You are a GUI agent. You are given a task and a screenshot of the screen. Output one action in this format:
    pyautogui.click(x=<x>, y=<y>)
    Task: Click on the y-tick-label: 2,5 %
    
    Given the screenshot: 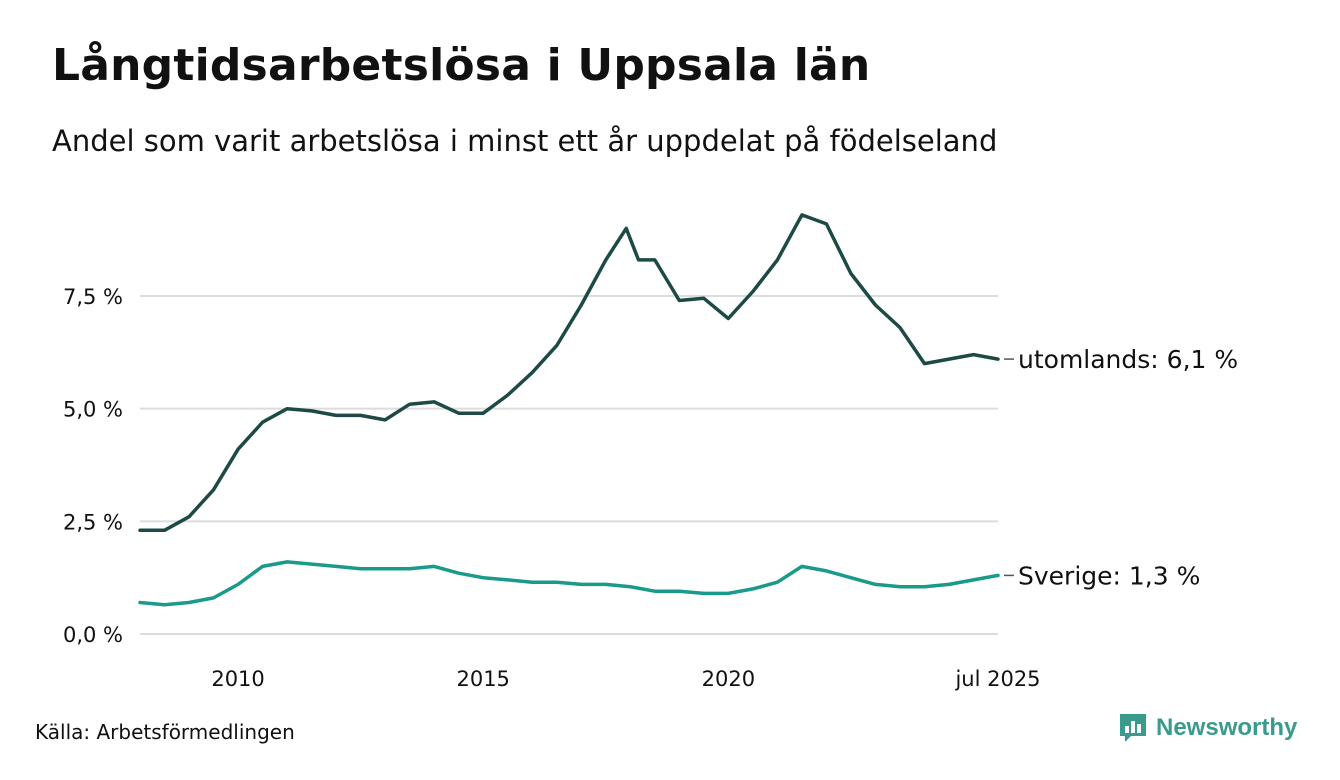 What is the action you would take?
    pyautogui.click(x=93, y=522)
    